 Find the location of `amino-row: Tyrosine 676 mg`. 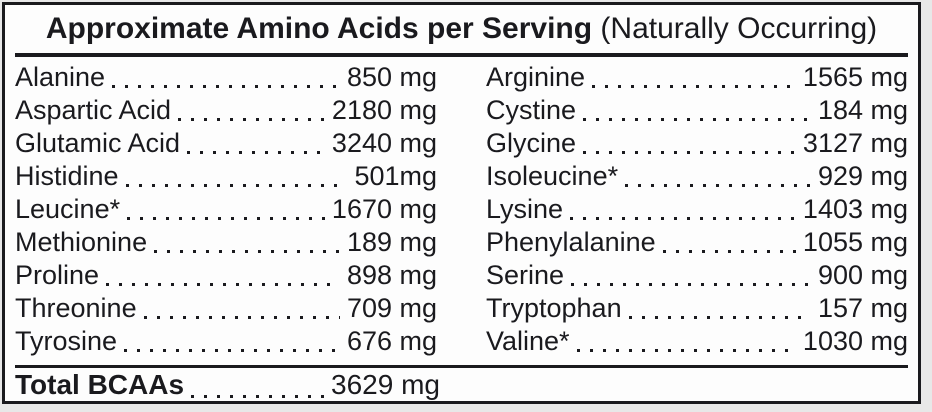

amino-row: Tyrosine 676 mg is located at coordinates (226, 342).